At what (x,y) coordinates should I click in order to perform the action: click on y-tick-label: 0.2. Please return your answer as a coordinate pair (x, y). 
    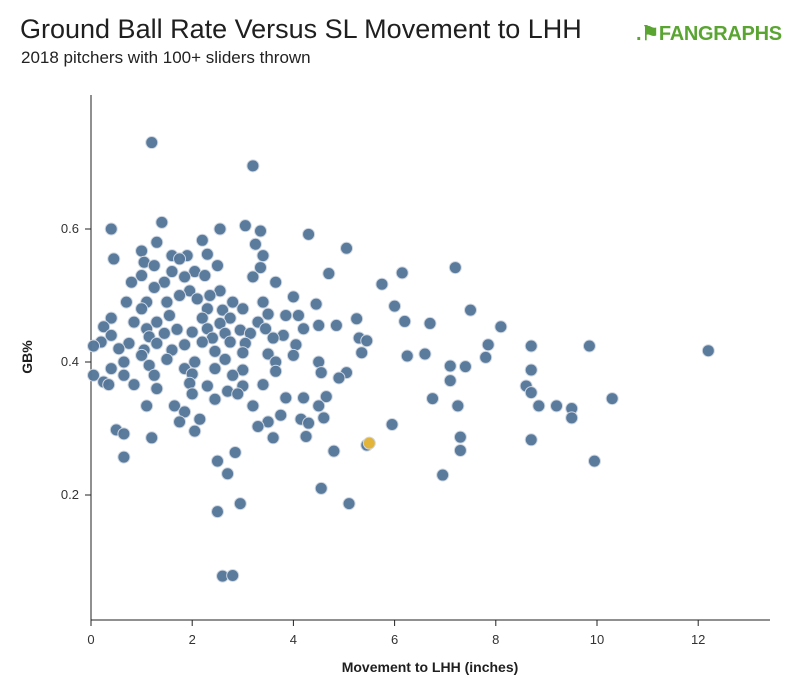
    Looking at the image, I should click on (70, 494).